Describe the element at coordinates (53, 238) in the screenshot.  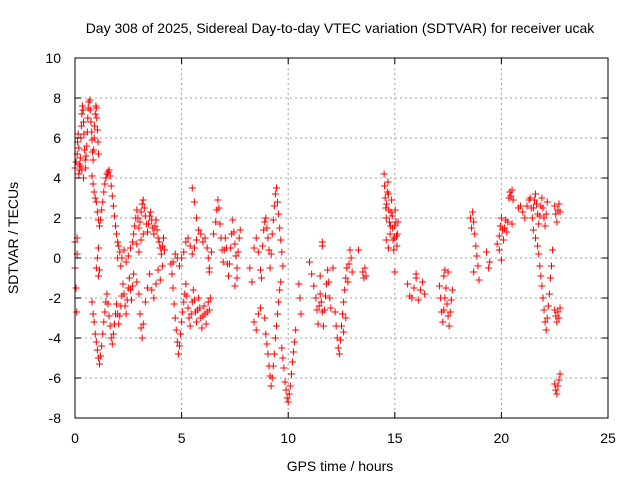
I see `y-tick-labels: -8 -6 -4 -2 0 2 4 6 8 10` at that location.